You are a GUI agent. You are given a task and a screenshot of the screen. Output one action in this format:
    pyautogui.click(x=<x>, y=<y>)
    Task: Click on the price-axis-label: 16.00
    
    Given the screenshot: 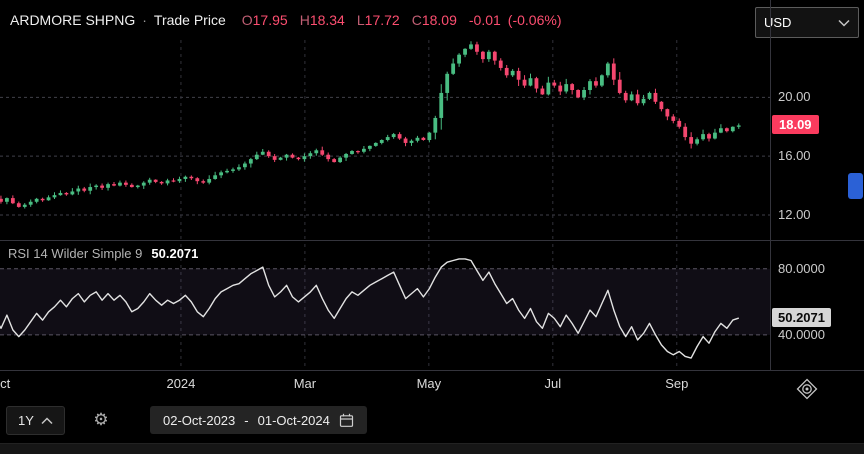 What is the action you would take?
    pyautogui.click(x=794, y=156)
    